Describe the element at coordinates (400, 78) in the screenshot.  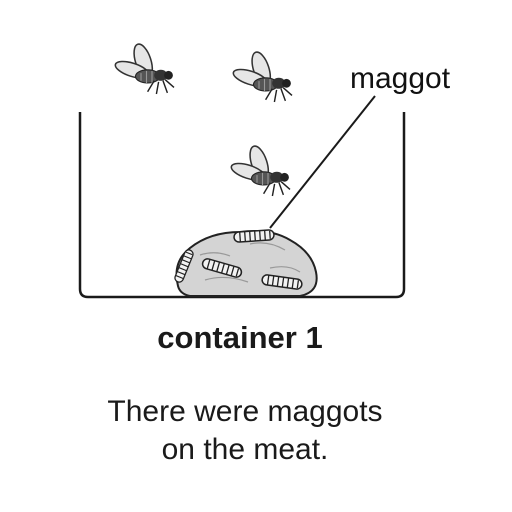
I see `label-maggot: maggot` at that location.